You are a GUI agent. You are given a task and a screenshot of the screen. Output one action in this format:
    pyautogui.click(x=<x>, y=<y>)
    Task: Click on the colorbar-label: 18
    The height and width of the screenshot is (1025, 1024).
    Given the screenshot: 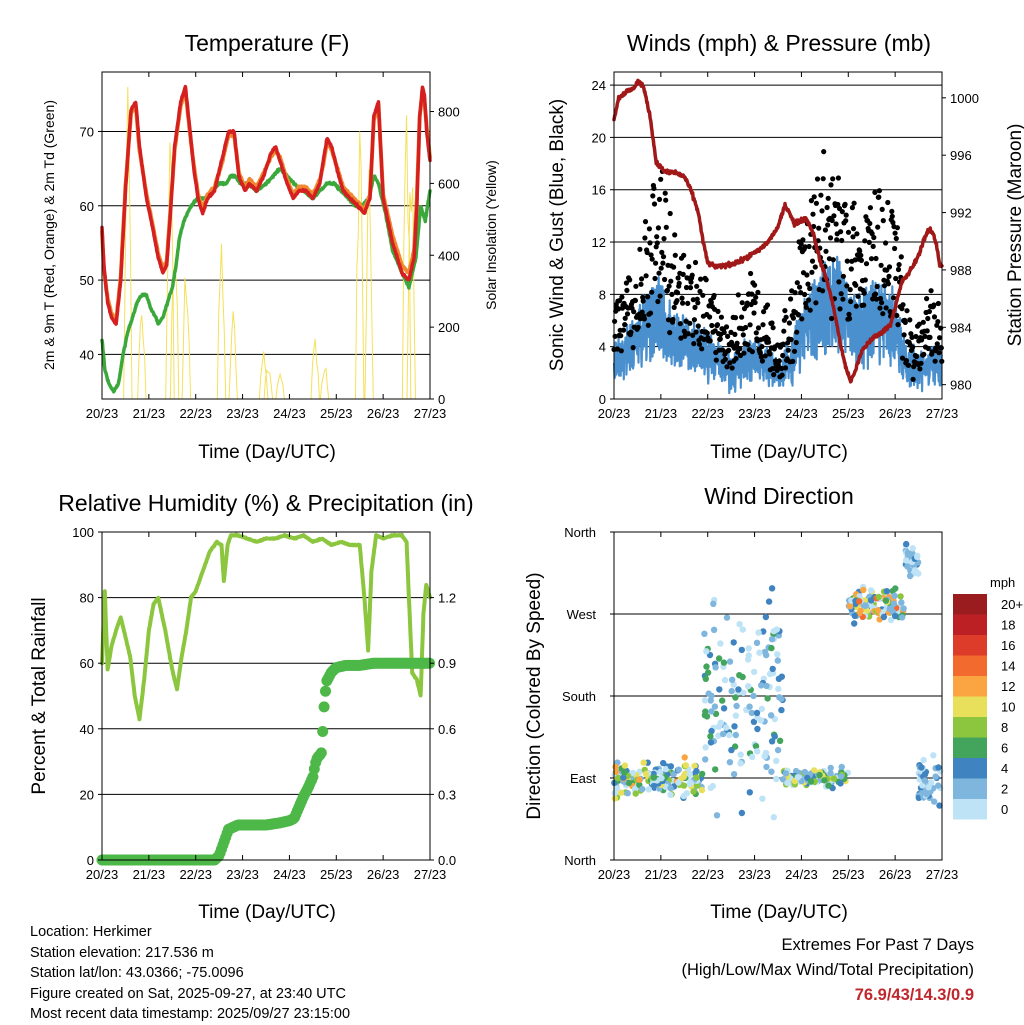 What is the action you would take?
    pyautogui.click(x=1008, y=625)
    